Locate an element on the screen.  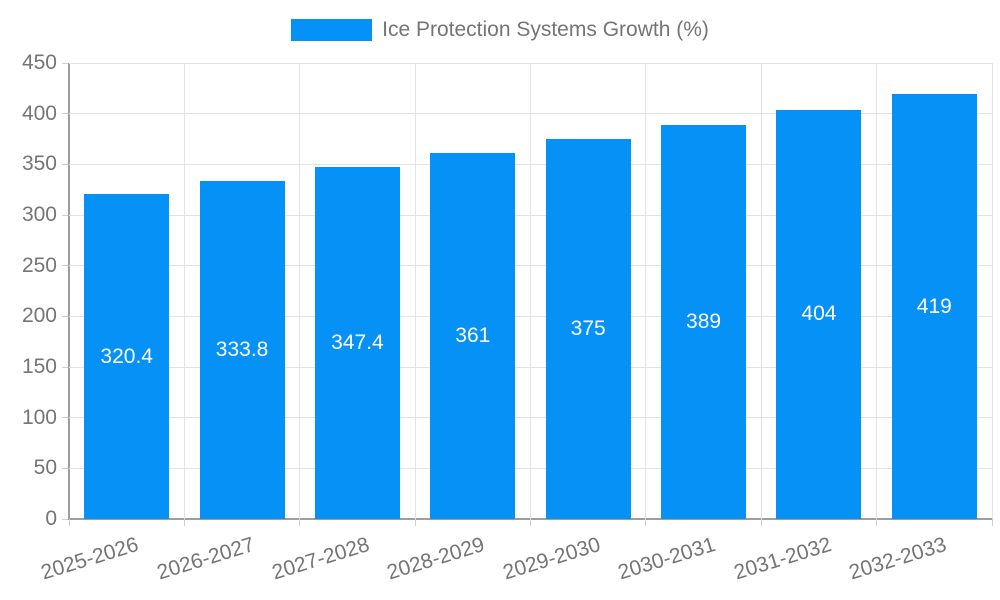
bar-value-label: 419 is located at coordinates (934, 306).